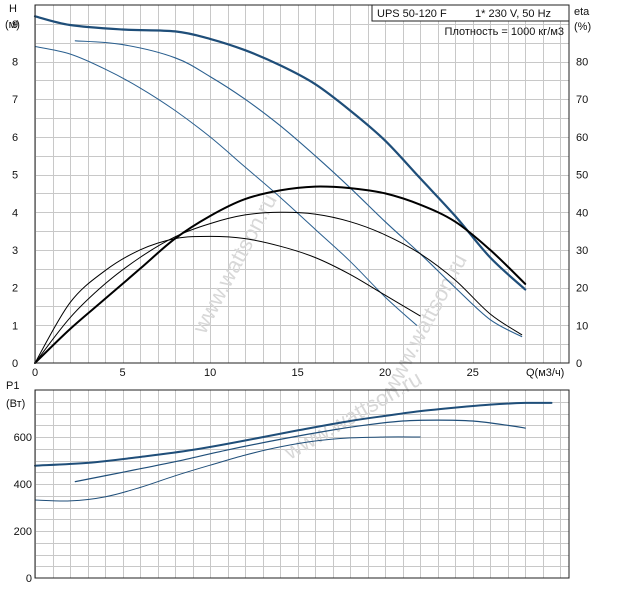 The height and width of the screenshot is (615, 624). What do you see at coordinates (15, 138) in the screenshot?
I see `y-tick-label-left: 6` at bounding box center [15, 138].